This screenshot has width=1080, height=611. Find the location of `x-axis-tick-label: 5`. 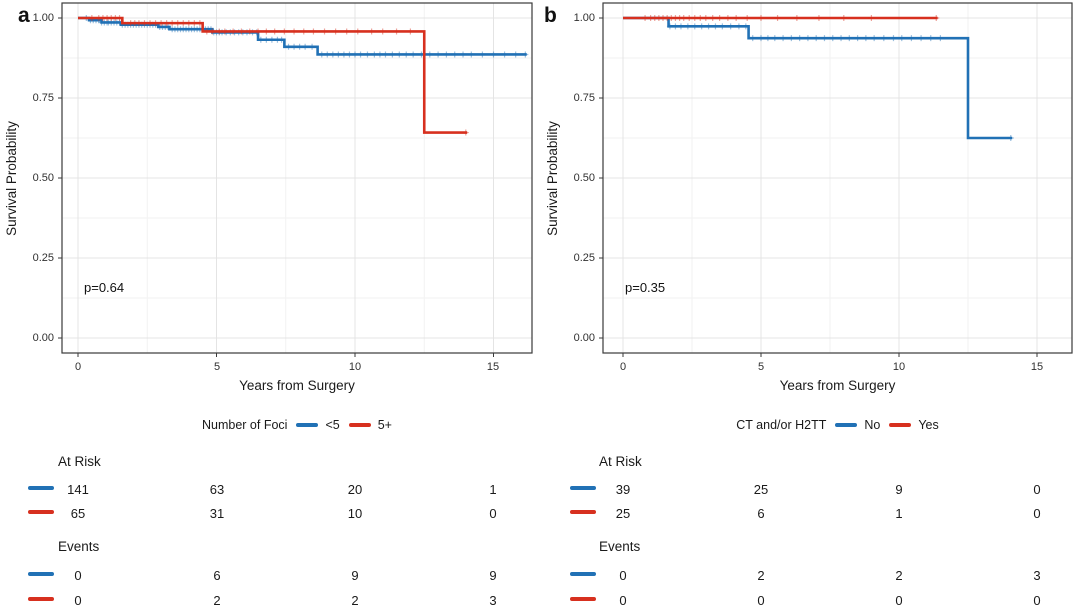

x-axis-tick-label: 5 is located at coordinates (217, 367).